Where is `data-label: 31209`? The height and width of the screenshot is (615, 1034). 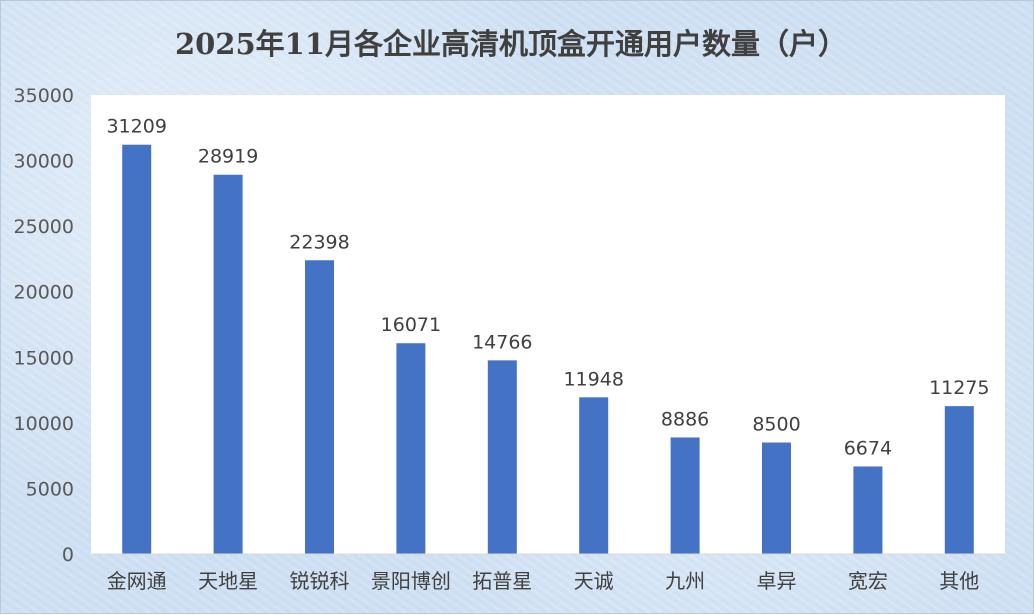 data-label: 31209 is located at coordinates (136, 127).